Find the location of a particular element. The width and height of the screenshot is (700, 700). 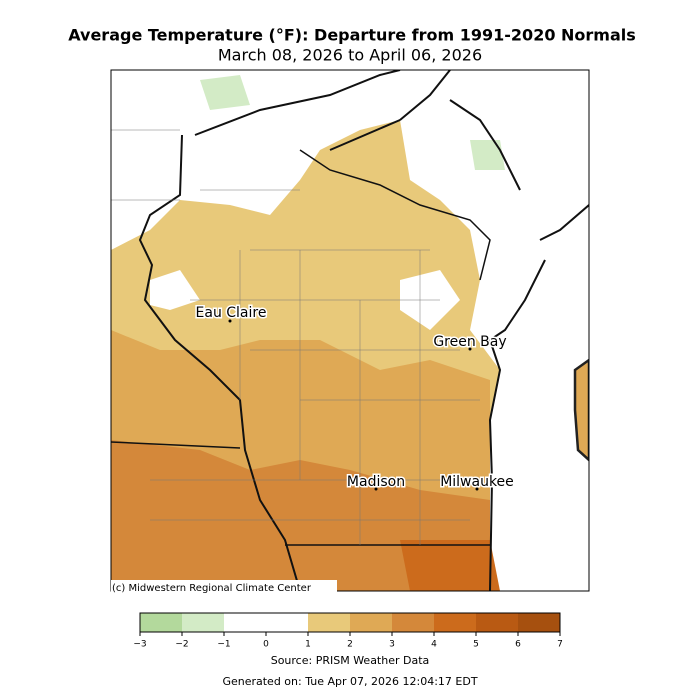

colorbar-tick-label: 7 is located at coordinates (560, 645).